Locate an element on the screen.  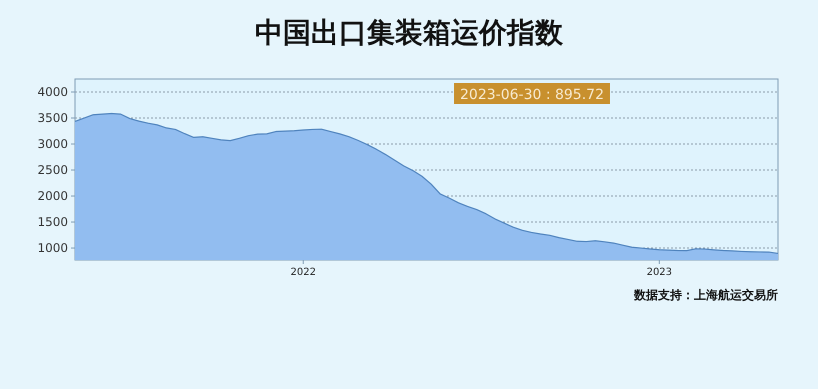
chart-title: 中国出口集装箱运价指数 is located at coordinates (409, 32).